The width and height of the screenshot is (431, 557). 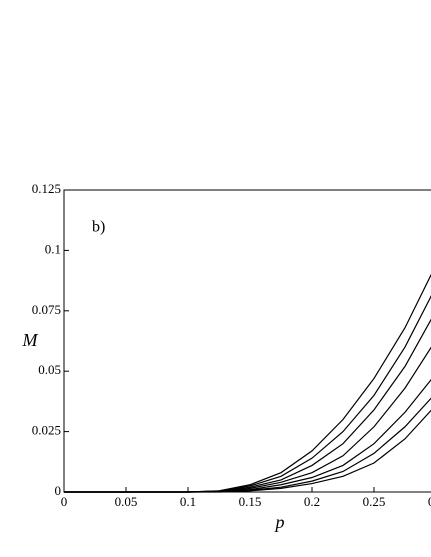 What do you see at coordinates (58, 490) in the screenshot?
I see `y-tick-label: 0` at bounding box center [58, 490].